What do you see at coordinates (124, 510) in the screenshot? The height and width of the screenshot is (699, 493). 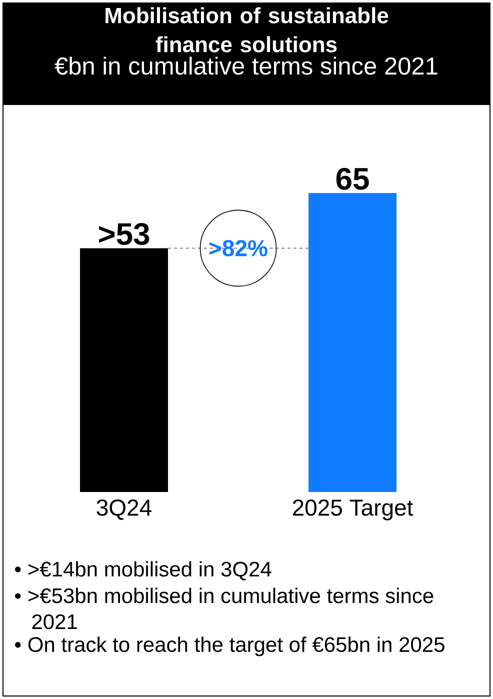 I see `x-tick-label: 3Q24` at bounding box center [124, 510].